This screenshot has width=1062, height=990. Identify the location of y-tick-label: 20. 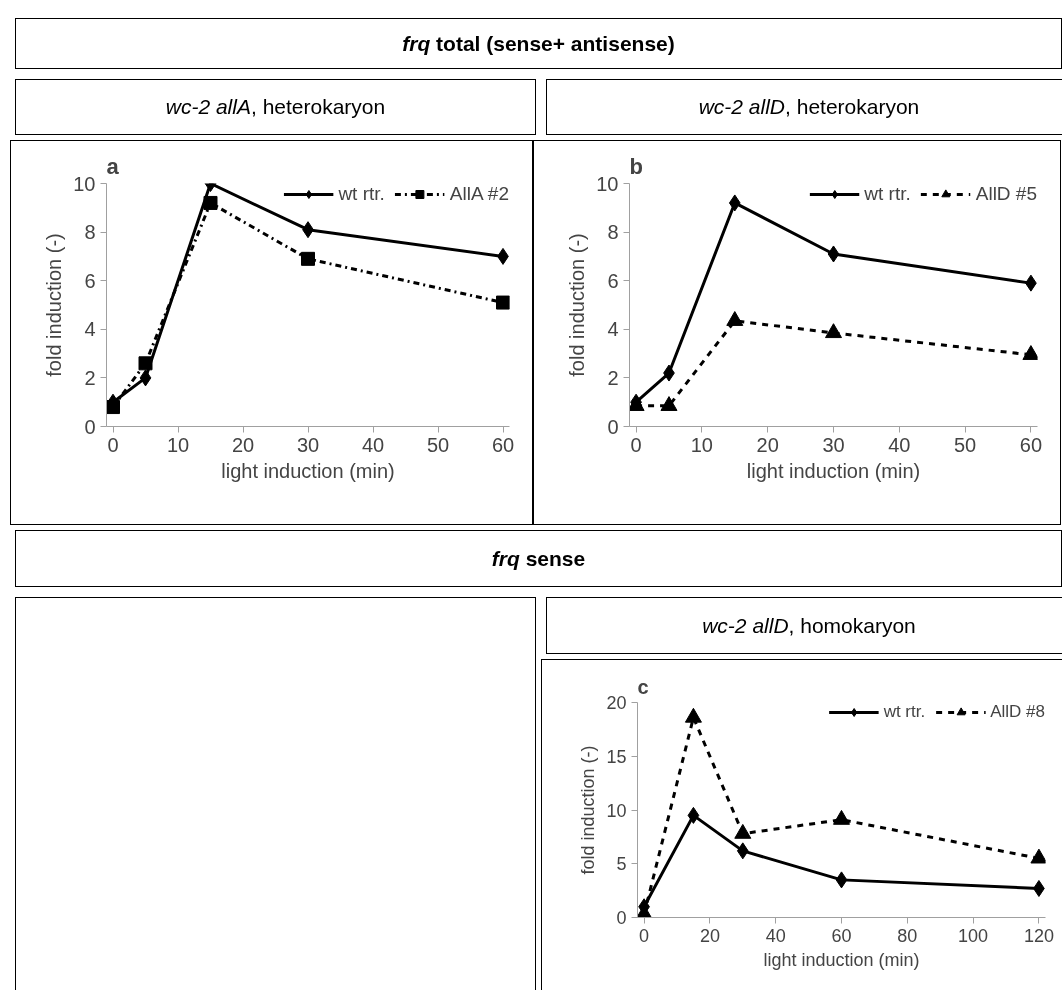
(616, 703).